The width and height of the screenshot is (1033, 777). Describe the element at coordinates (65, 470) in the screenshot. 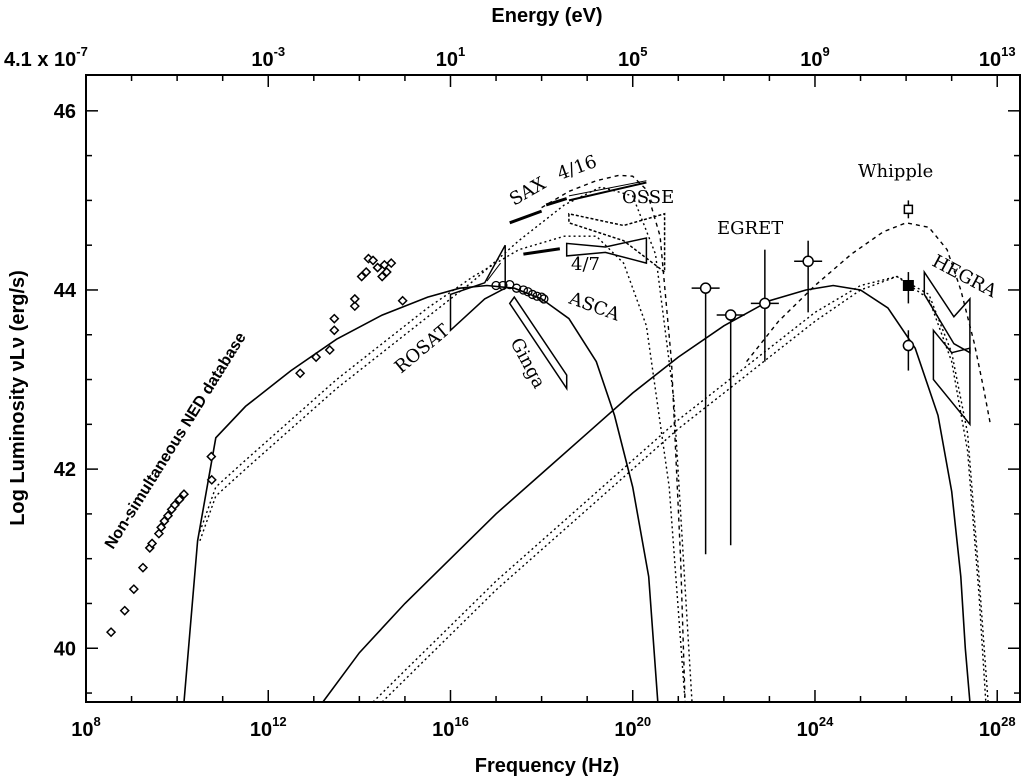

I see `y-tick-label: 42` at that location.